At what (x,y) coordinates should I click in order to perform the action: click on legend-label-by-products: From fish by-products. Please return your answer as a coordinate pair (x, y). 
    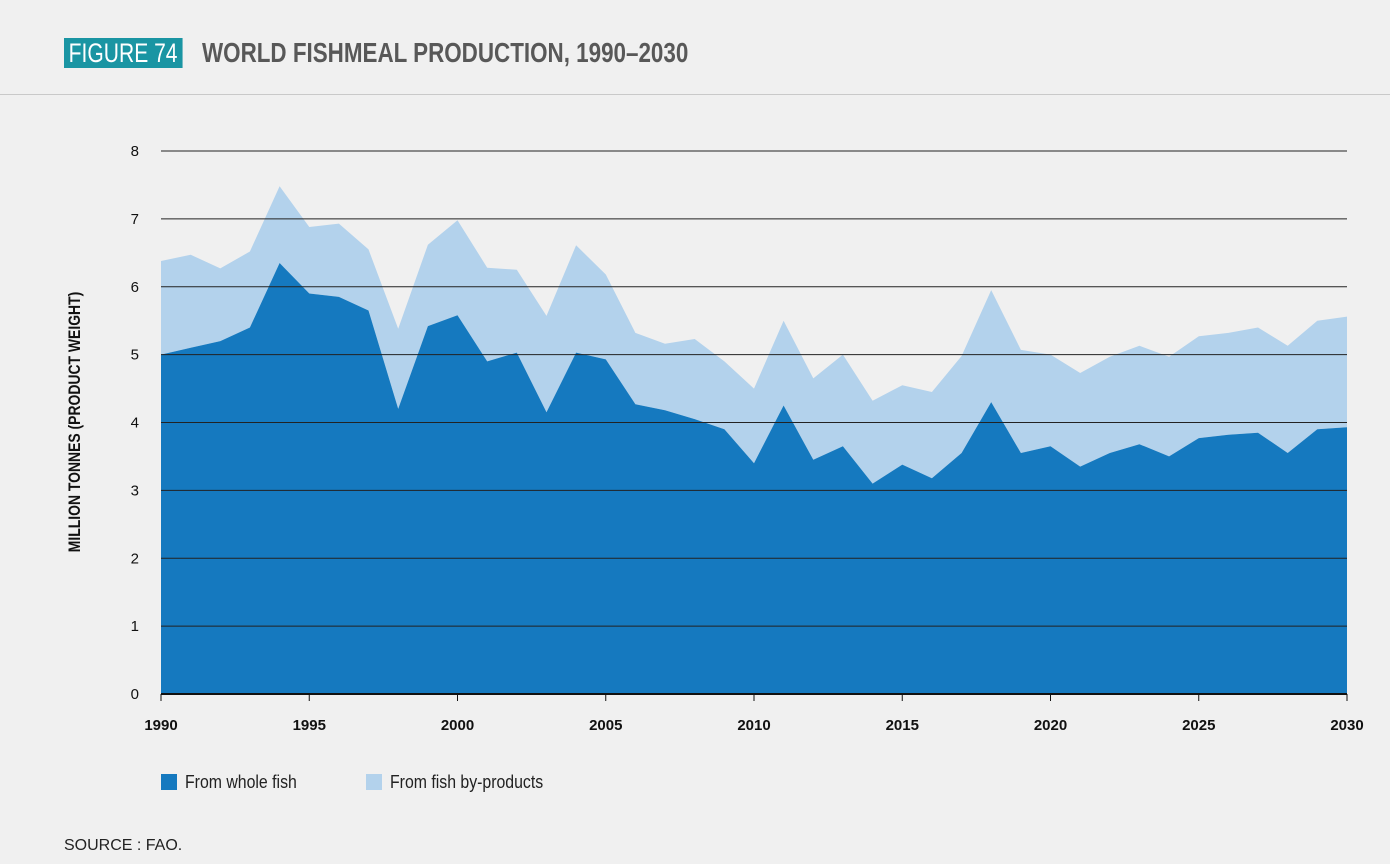
    Looking at the image, I should click on (467, 781).